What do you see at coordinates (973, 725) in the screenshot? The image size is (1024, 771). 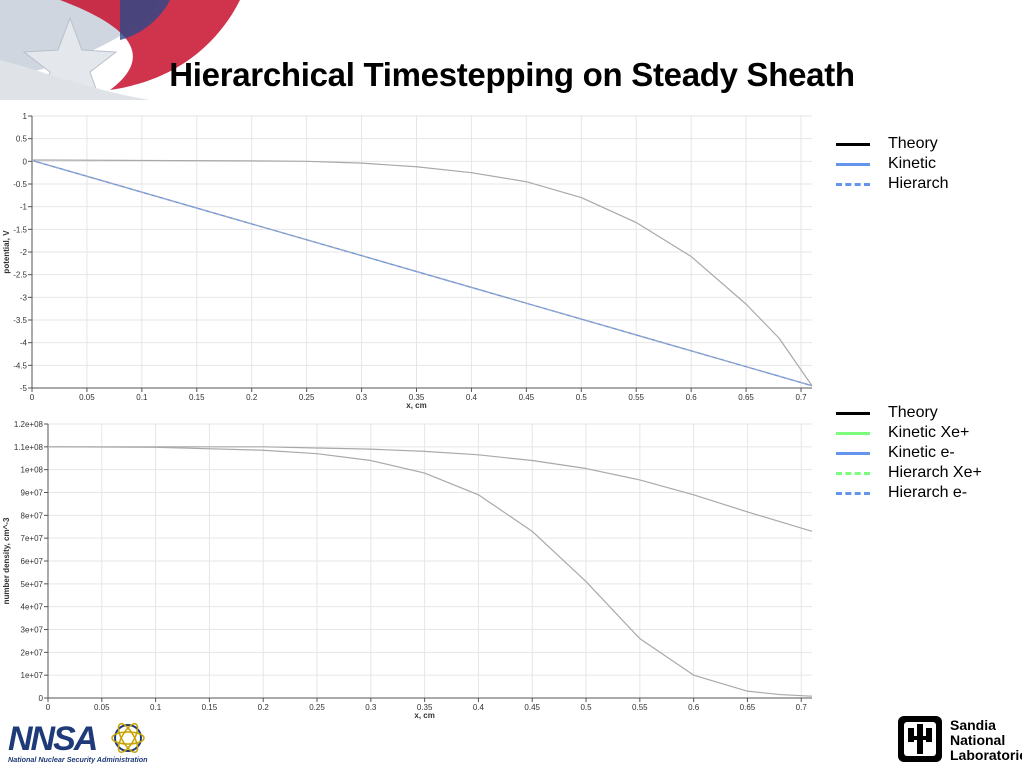 I see `sandia-line1: Sandia` at bounding box center [973, 725].